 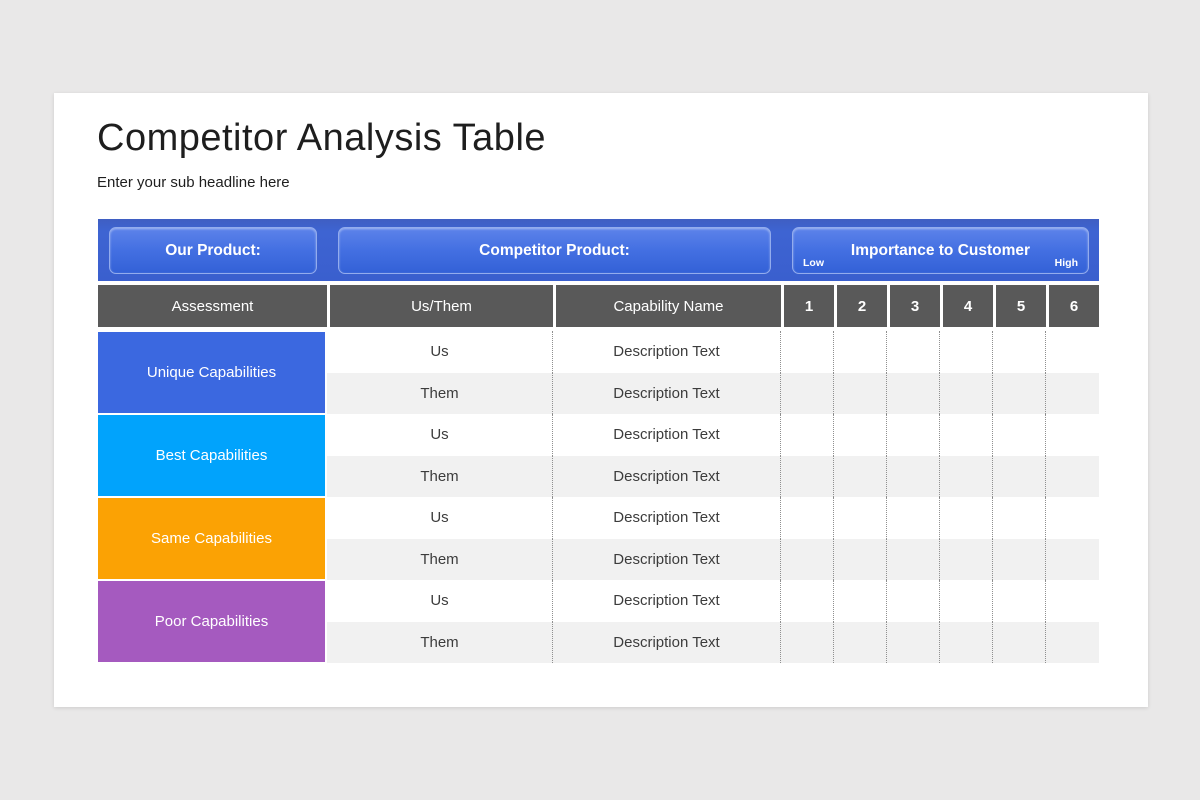 What do you see at coordinates (193, 182) in the screenshot?
I see `page-subtitle: Enter your sub headline here` at bounding box center [193, 182].